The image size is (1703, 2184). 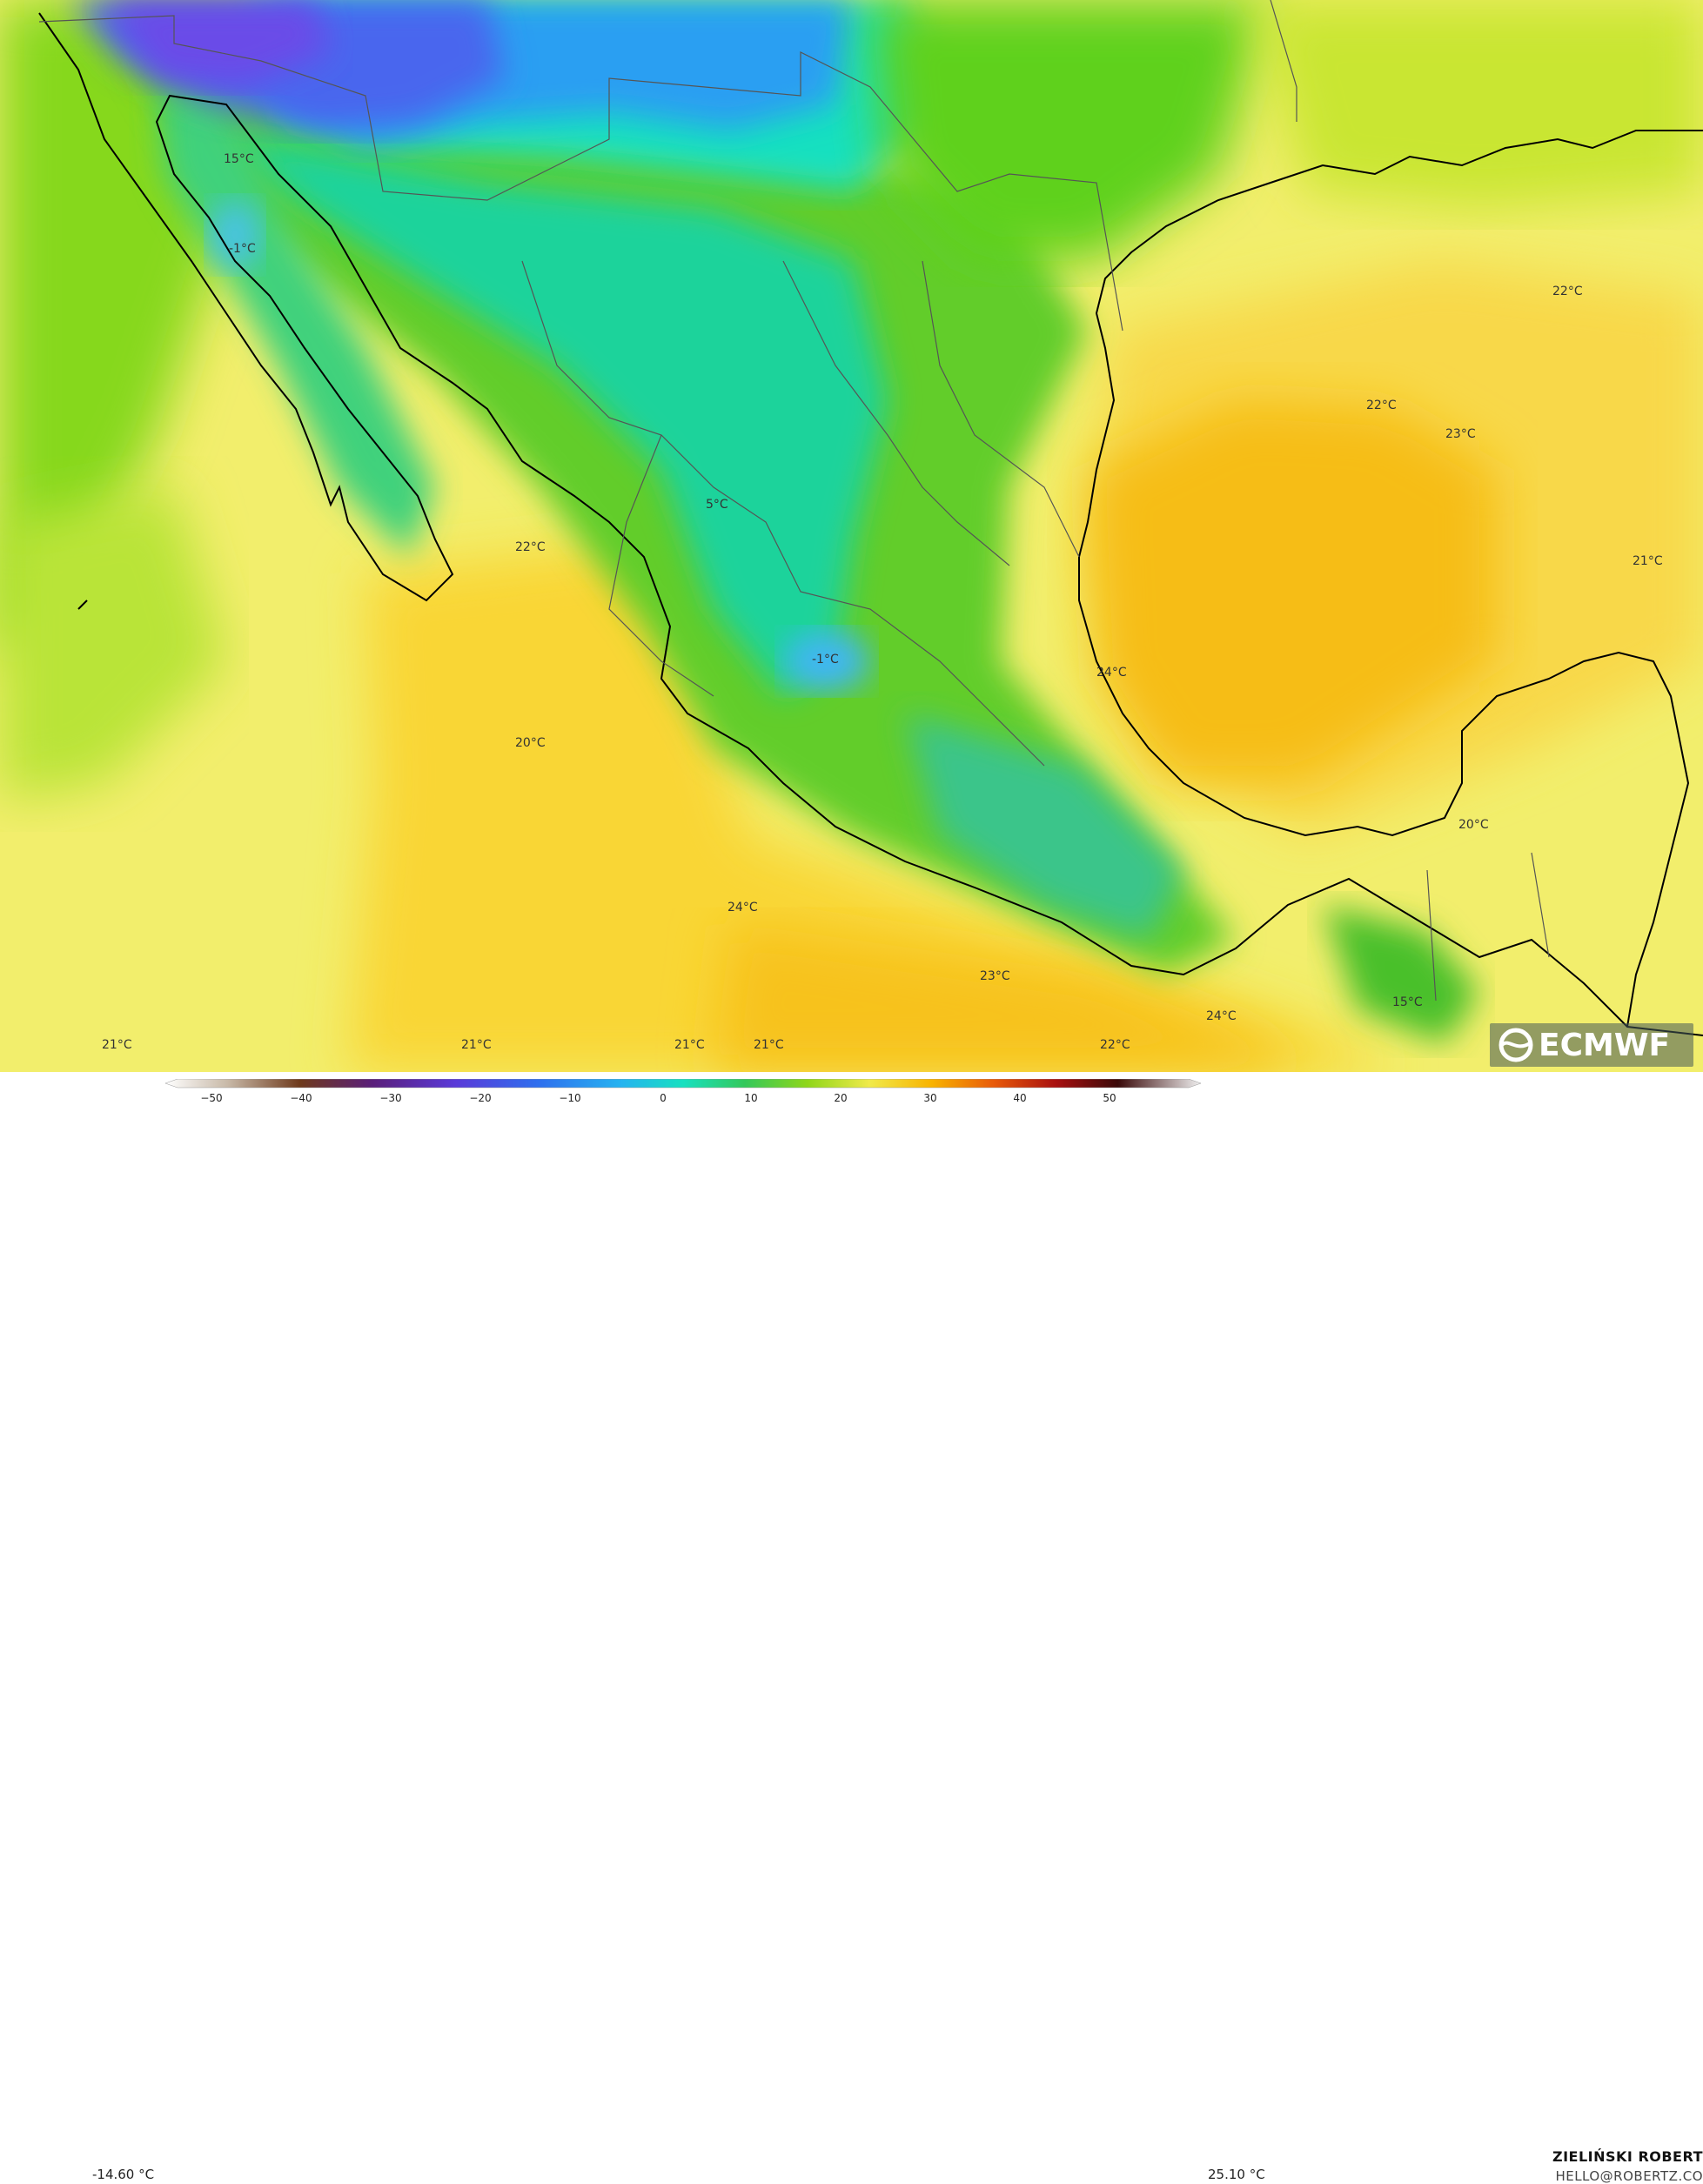 What do you see at coordinates (840, 1098) in the screenshot?
I see `colorbar-tick: 20` at bounding box center [840, 1098].